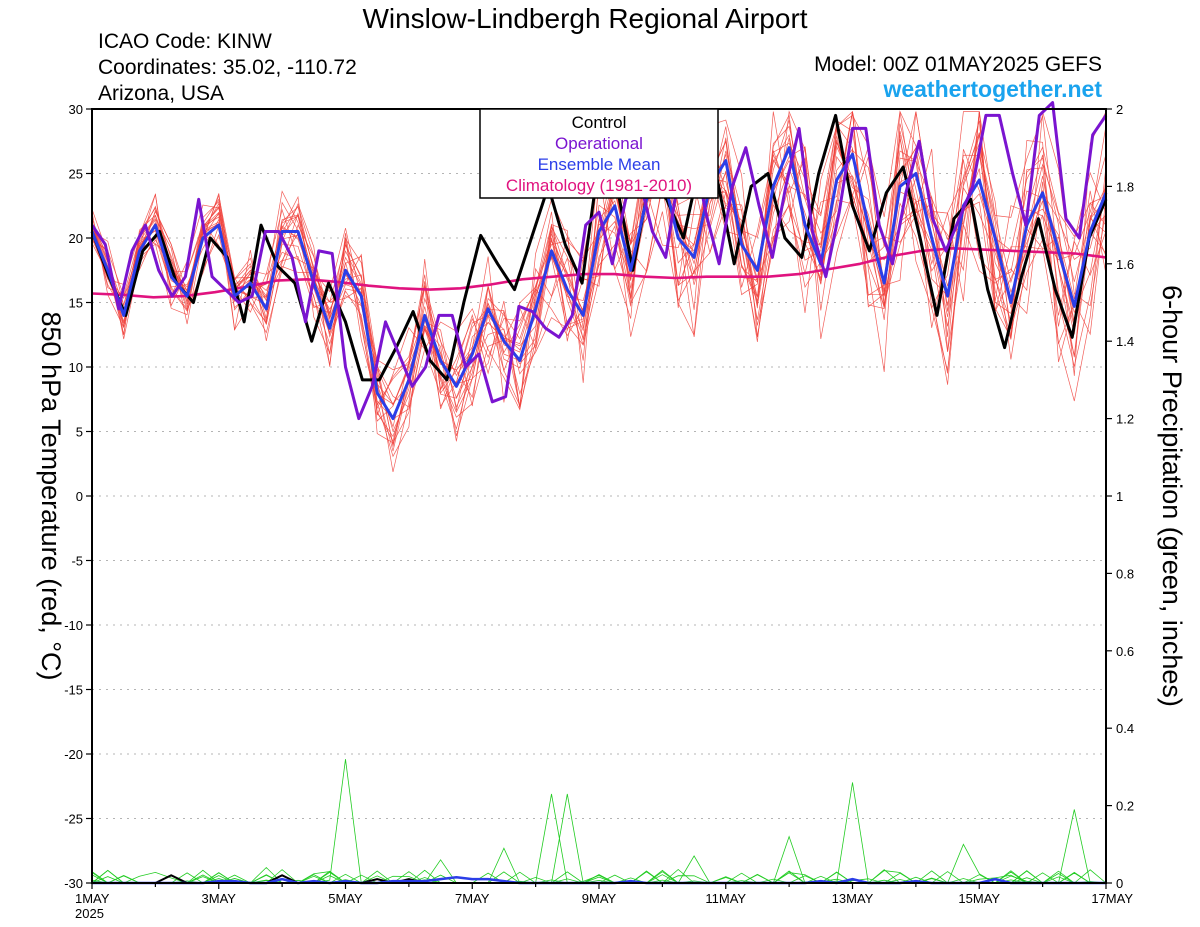  I want to click on left-tick-label: 20, so click(76, 238).